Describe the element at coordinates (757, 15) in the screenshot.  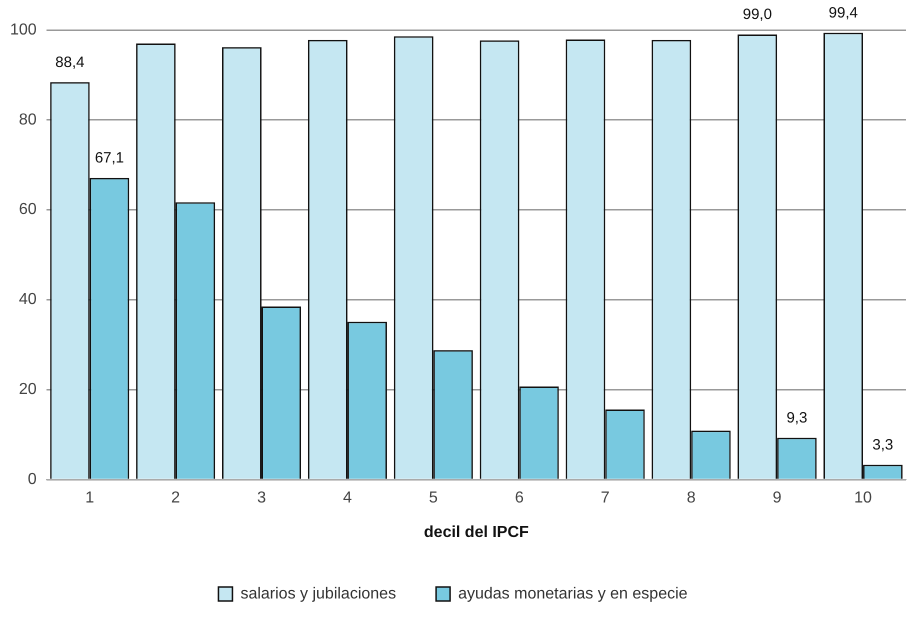
I see `data-label: 99,0` at that location.